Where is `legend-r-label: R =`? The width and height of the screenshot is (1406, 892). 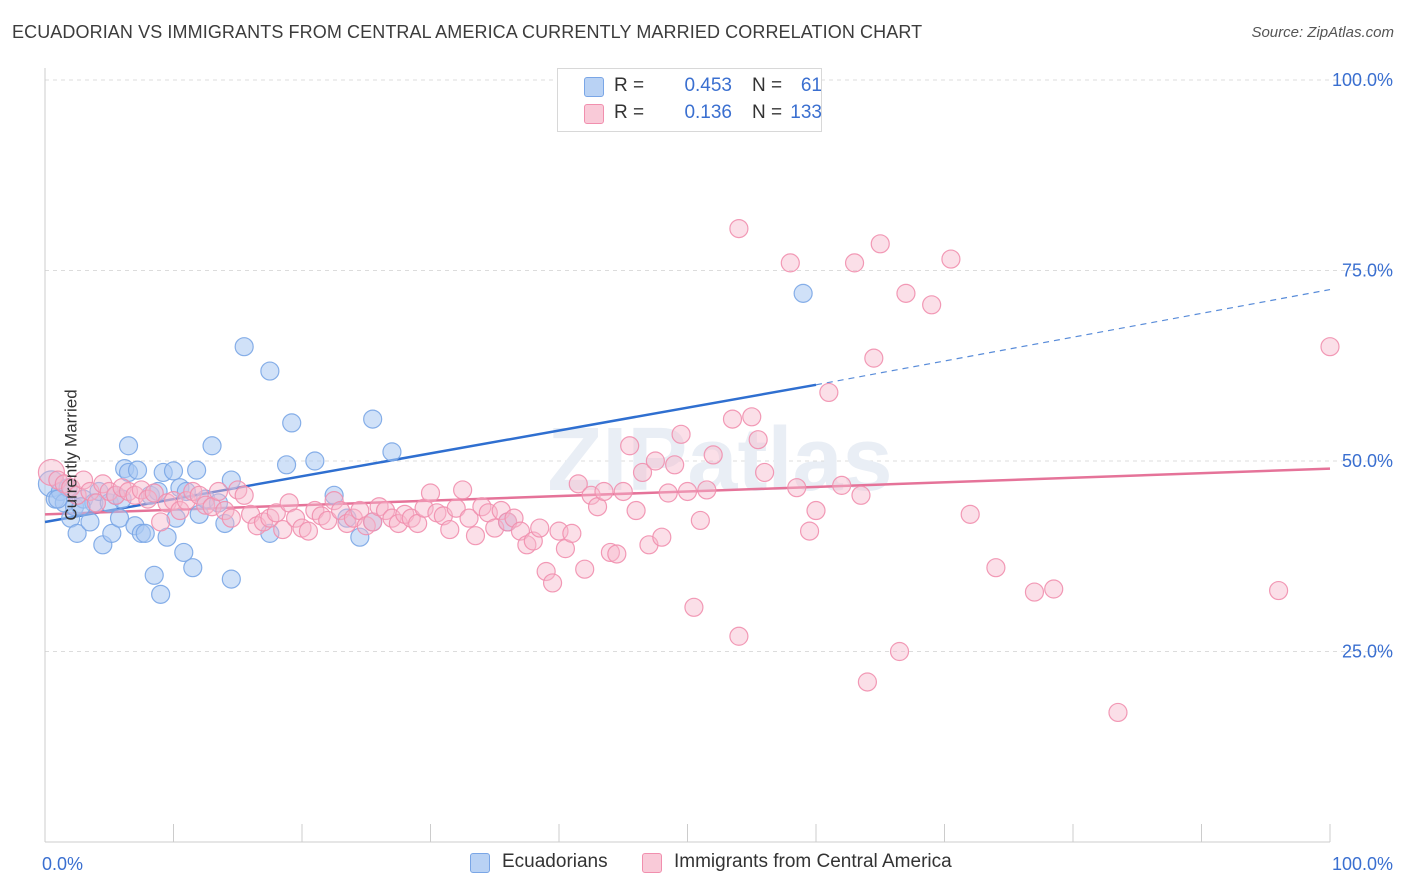 legend-r-label: R = is located at coordinates (629, 112).